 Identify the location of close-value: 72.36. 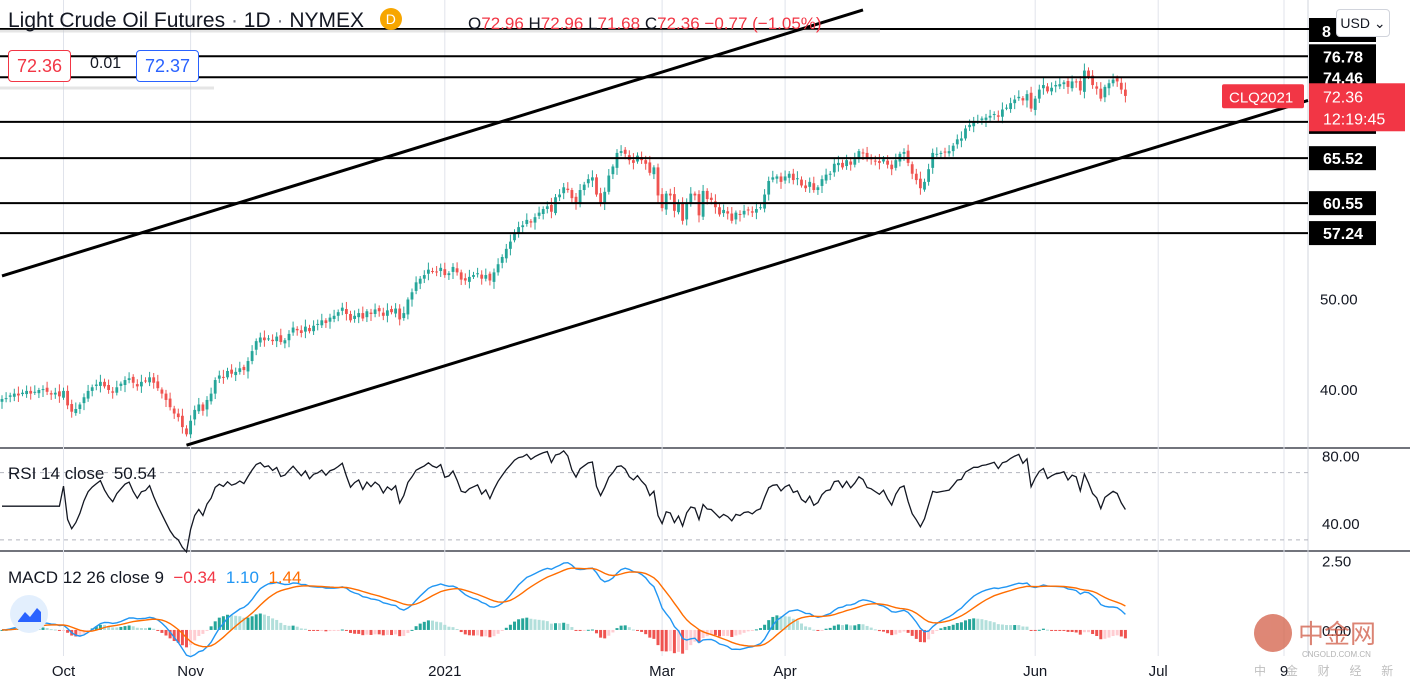
(678, 23).